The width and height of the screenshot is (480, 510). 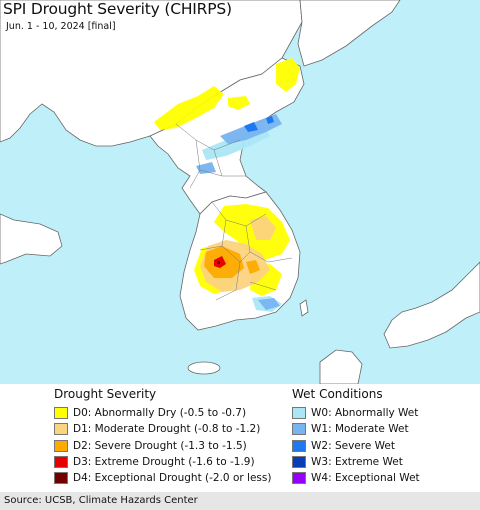 What do you see at coordinates (105, 394) in the screenshot?
I see `drought-legend-title: Drought Severity` at bounding box center [105, 394].